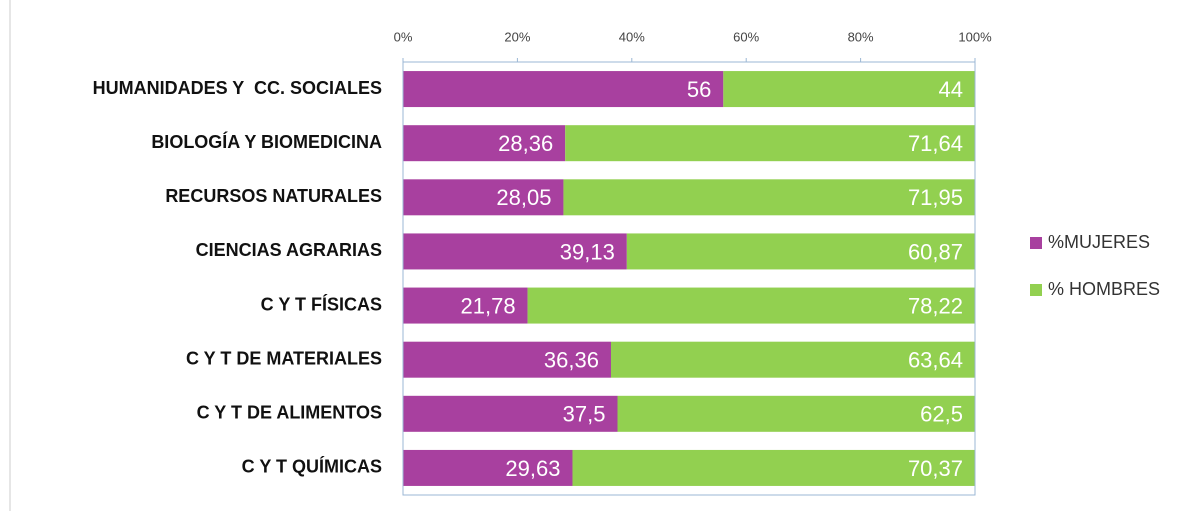  What do you see at coordinates (951, 89) in the screenshot?
I see `data-label: 44` at bounding box center [951, 89].